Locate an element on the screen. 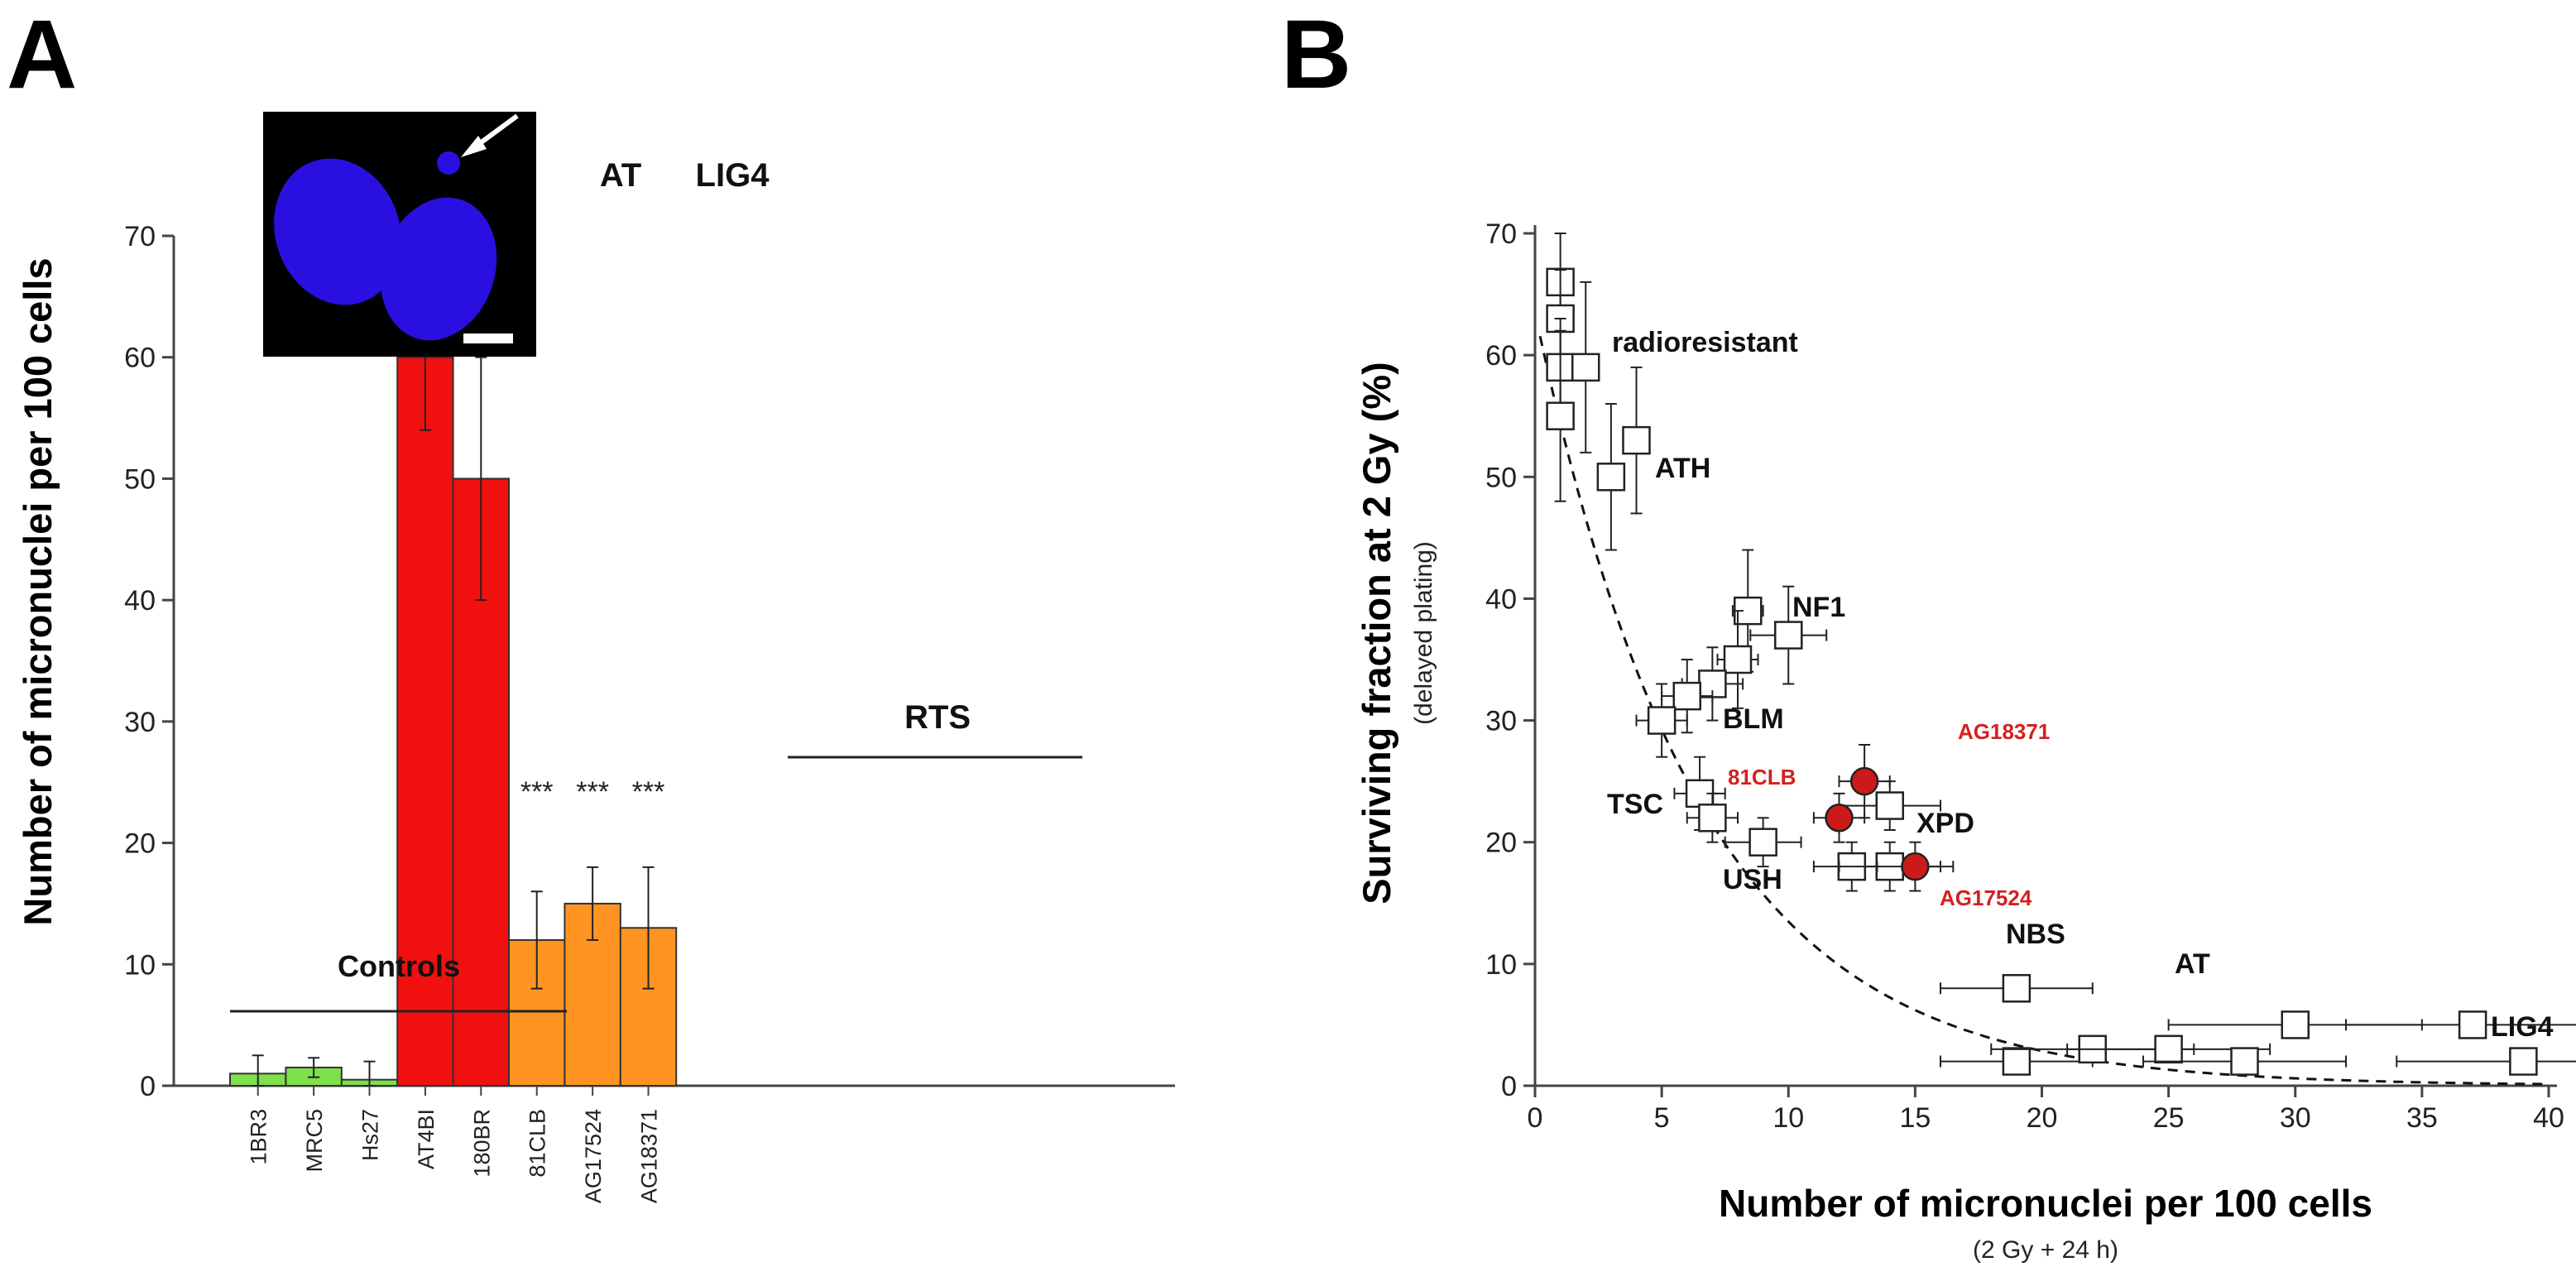  micronucleus is located at coordinates (449, 163).